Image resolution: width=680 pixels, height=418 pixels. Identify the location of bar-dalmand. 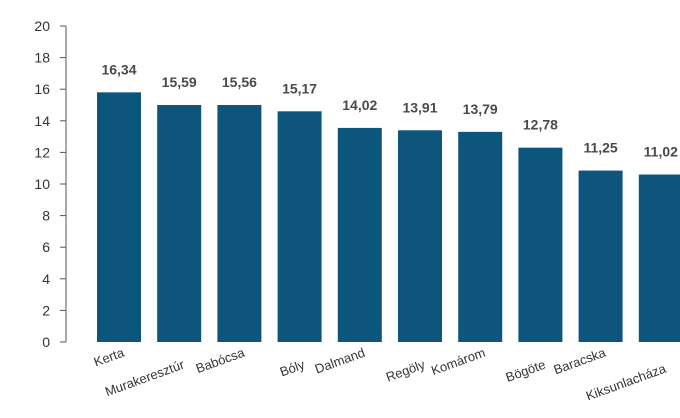
(359, 234).